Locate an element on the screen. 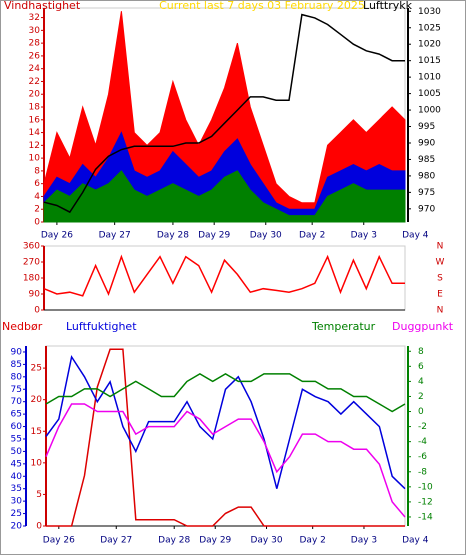 The width and height of the screenshot is (466, 555). y2-tick-label: 970 is located at coordinates (426, 209).